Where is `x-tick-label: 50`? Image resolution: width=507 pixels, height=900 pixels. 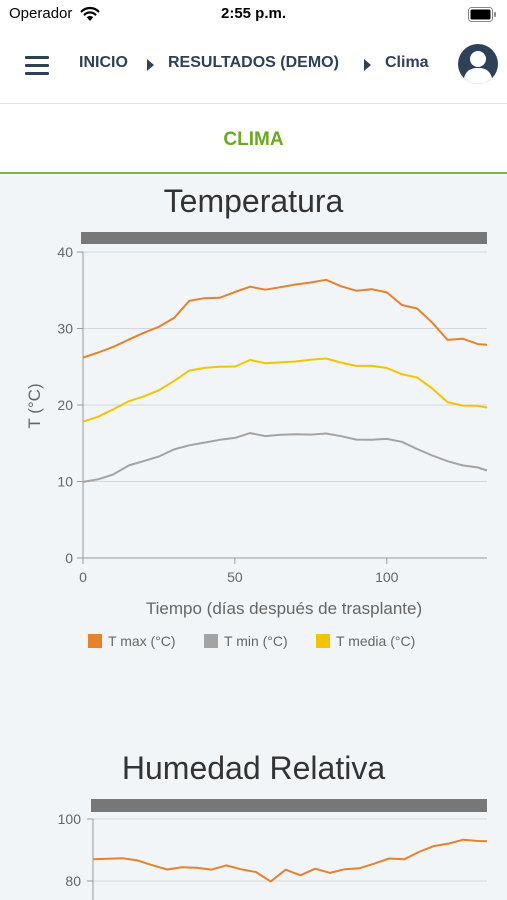 x-tick-label: 50 is located at coordinates (235, 577).